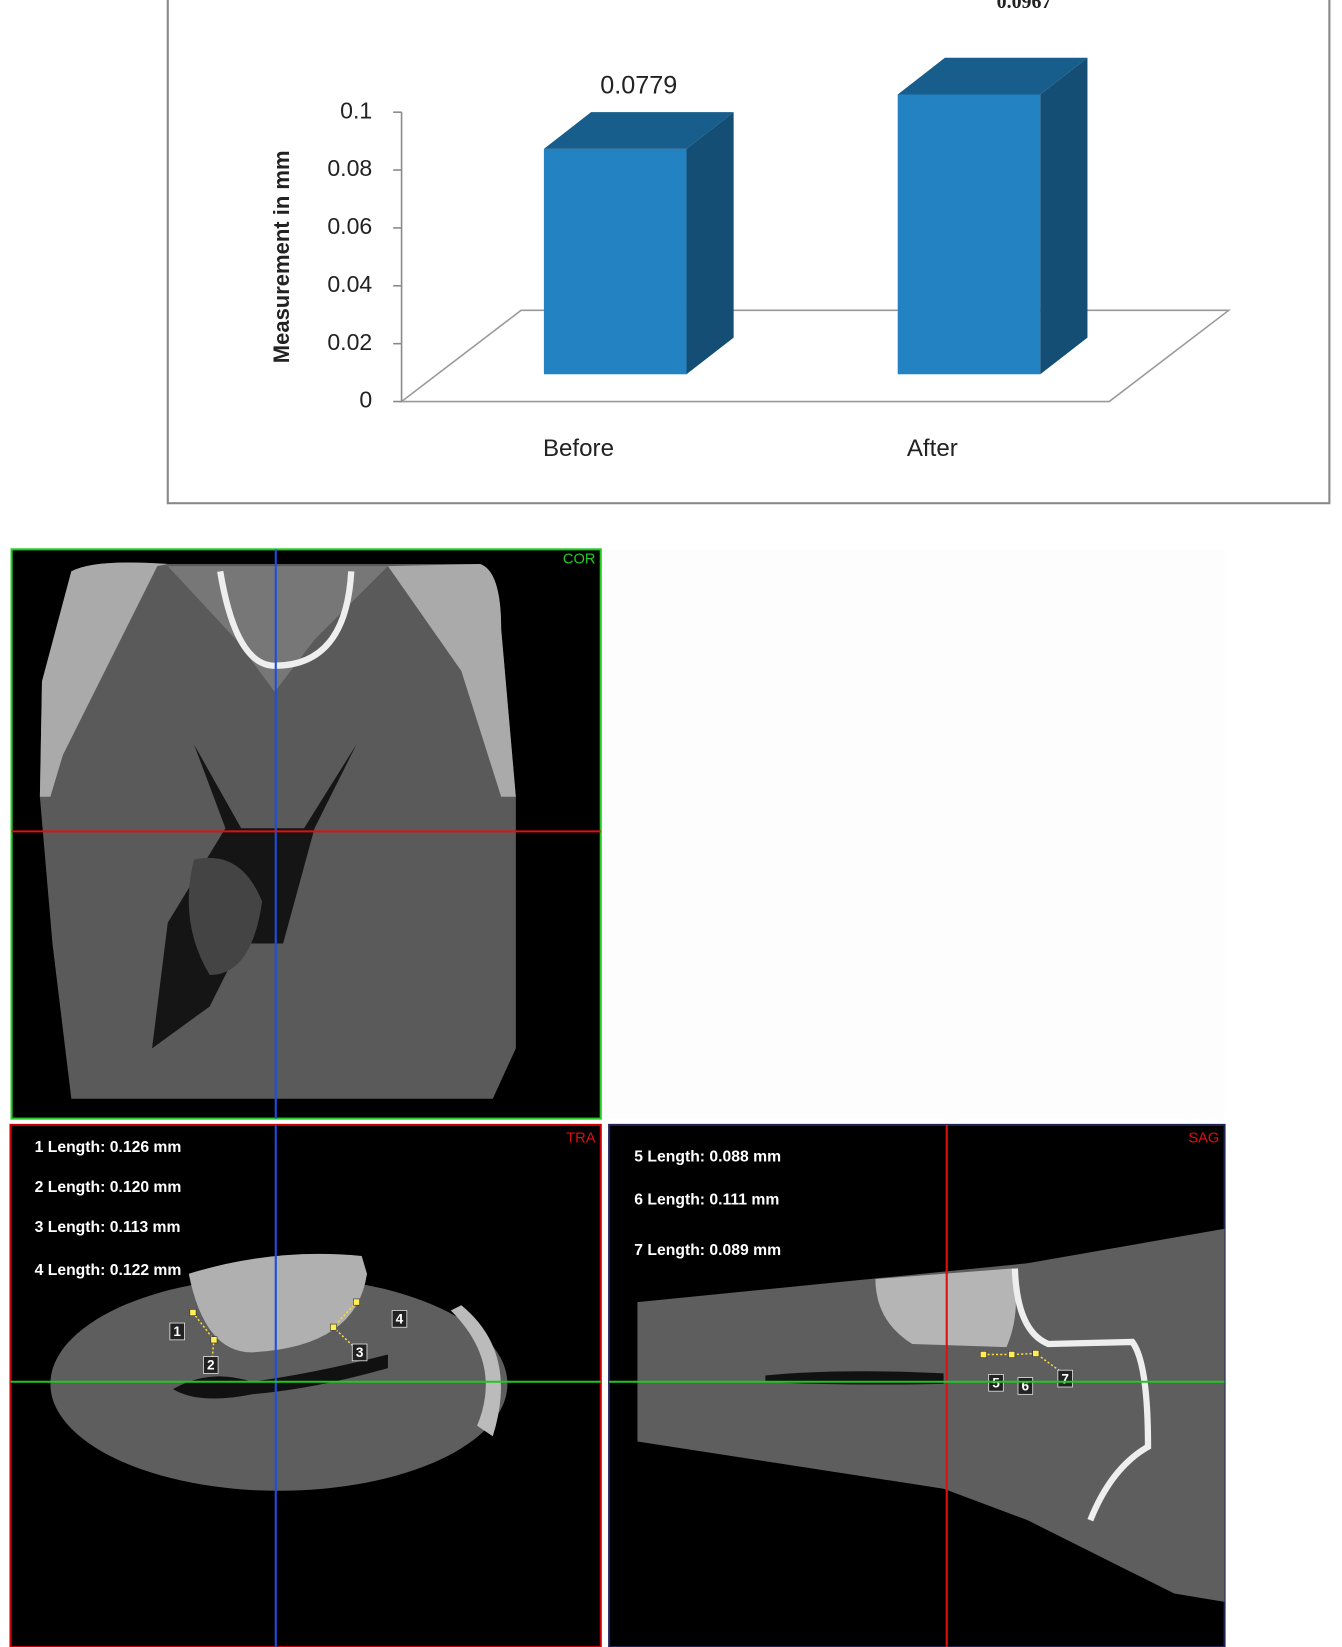 This screenshot has height=1647, width=1342. What do you see at coordinates (108, 1147) in the screenshot?
I see `measurement: 1 Length: 0.126 mm` at bounding box center [108, 1147].